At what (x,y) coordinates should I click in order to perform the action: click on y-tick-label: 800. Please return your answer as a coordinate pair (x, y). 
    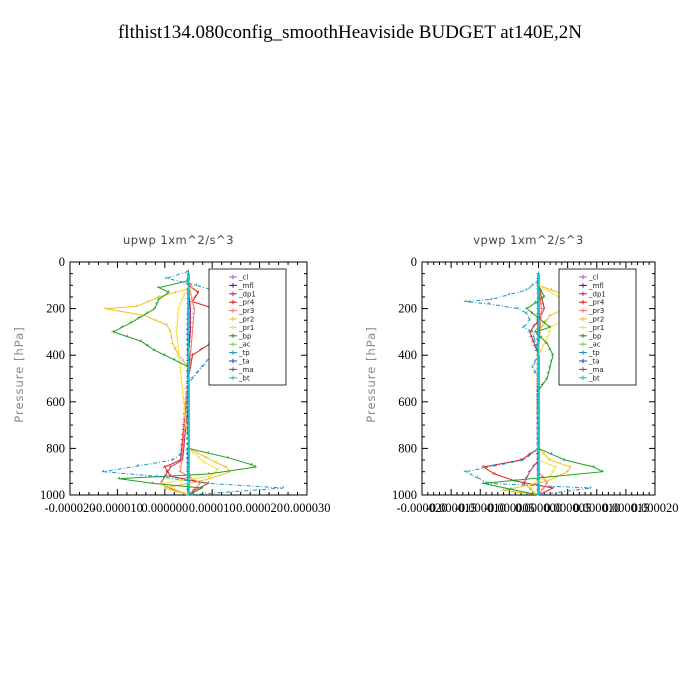
    Looking at the image, I should click on (55, 448).